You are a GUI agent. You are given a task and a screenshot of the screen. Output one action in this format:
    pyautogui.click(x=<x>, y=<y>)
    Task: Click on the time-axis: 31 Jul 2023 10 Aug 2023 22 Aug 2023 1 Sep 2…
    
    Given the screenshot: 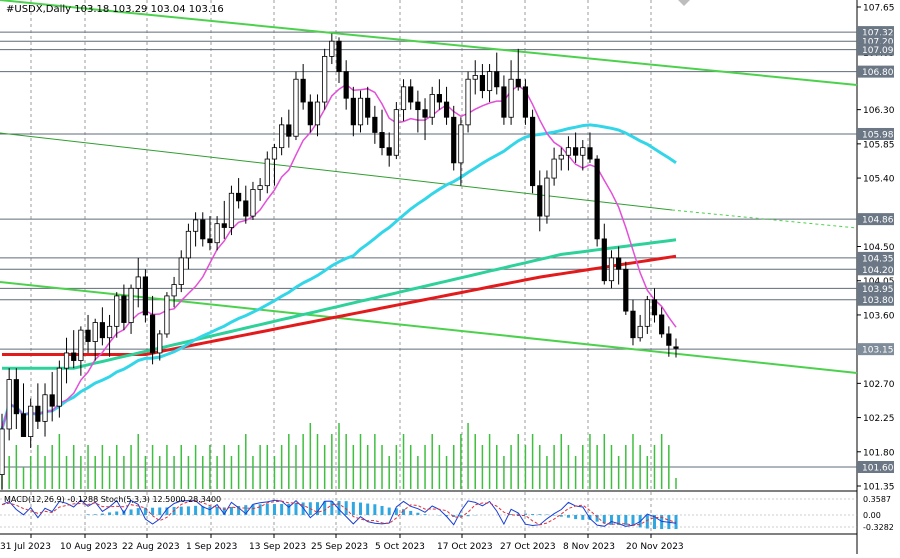 What is the action you would take?
    pyautogui.click(x=342, y=543)
    